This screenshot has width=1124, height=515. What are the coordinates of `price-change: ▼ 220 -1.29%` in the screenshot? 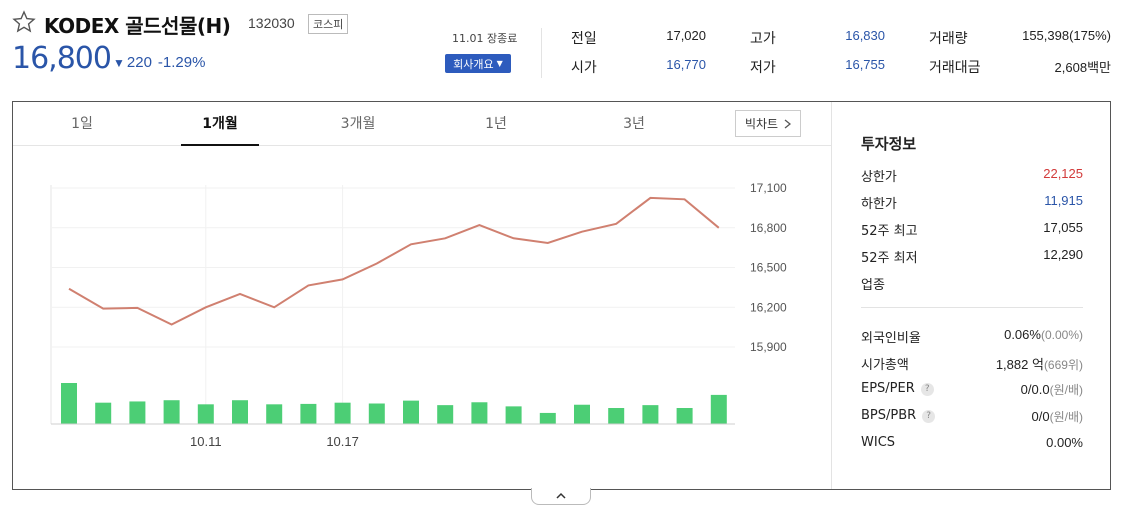 It's located at (159, 62).